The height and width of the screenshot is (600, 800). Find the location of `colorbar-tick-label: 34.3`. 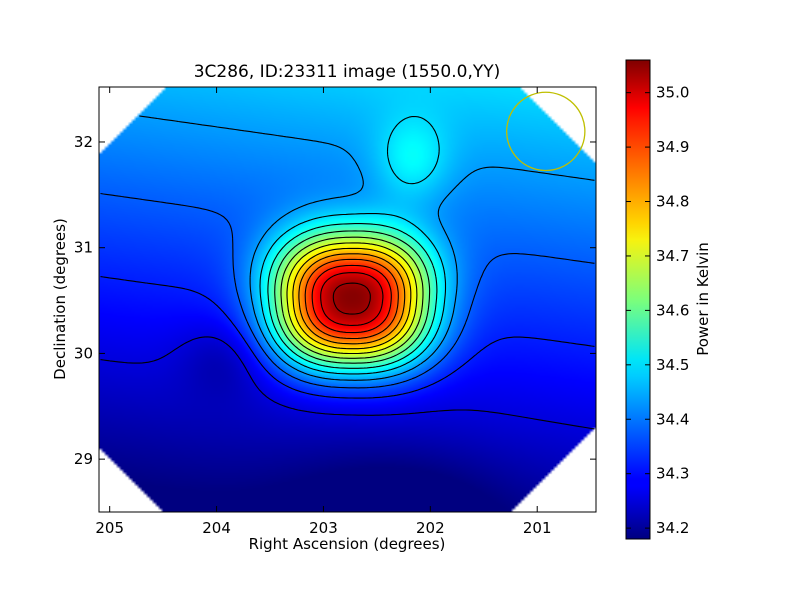

colorbar-tick-label: 34.3 is located at coordinates (672, 474).